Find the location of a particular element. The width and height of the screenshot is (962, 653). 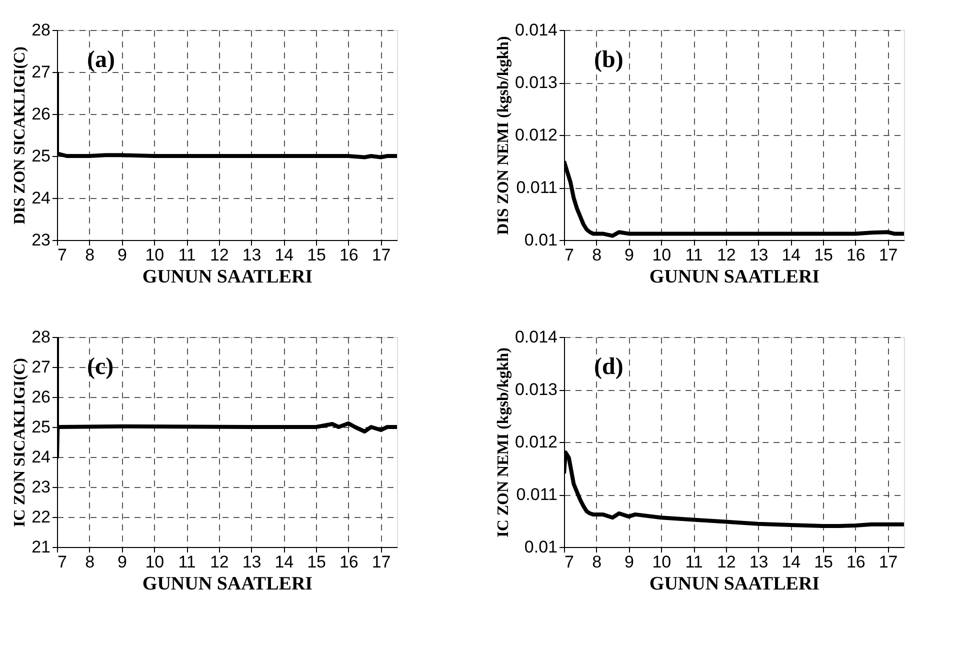

annotation: (a) is located at coordinates (101, 60).